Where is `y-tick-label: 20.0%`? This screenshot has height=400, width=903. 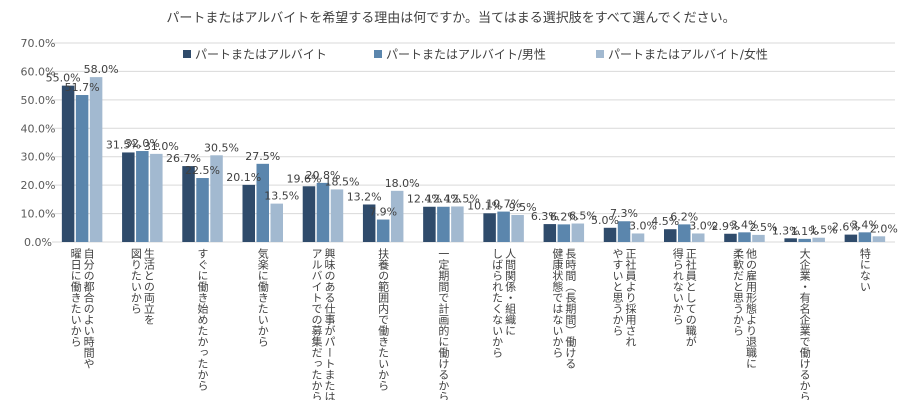
y-tick-label: 20.0% is located at coordinates (38, 185).